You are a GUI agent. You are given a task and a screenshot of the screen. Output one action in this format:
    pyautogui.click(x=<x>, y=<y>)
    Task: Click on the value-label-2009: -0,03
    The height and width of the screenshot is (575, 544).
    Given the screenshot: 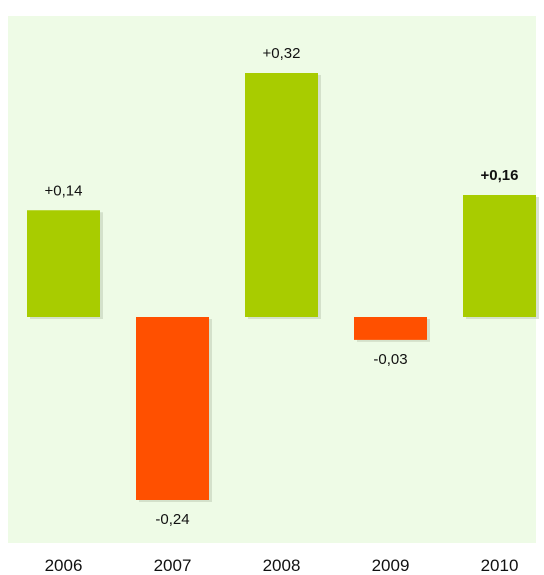 What is the action you would take?
    pyautogui.click(x=390, y=359)
    